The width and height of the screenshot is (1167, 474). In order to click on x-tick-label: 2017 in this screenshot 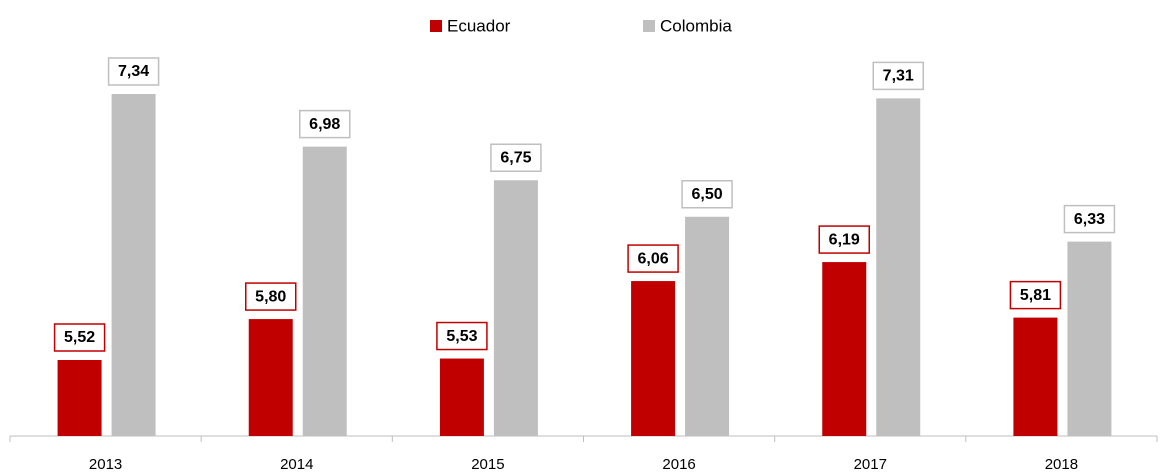, I will do `click(870, 464)`.